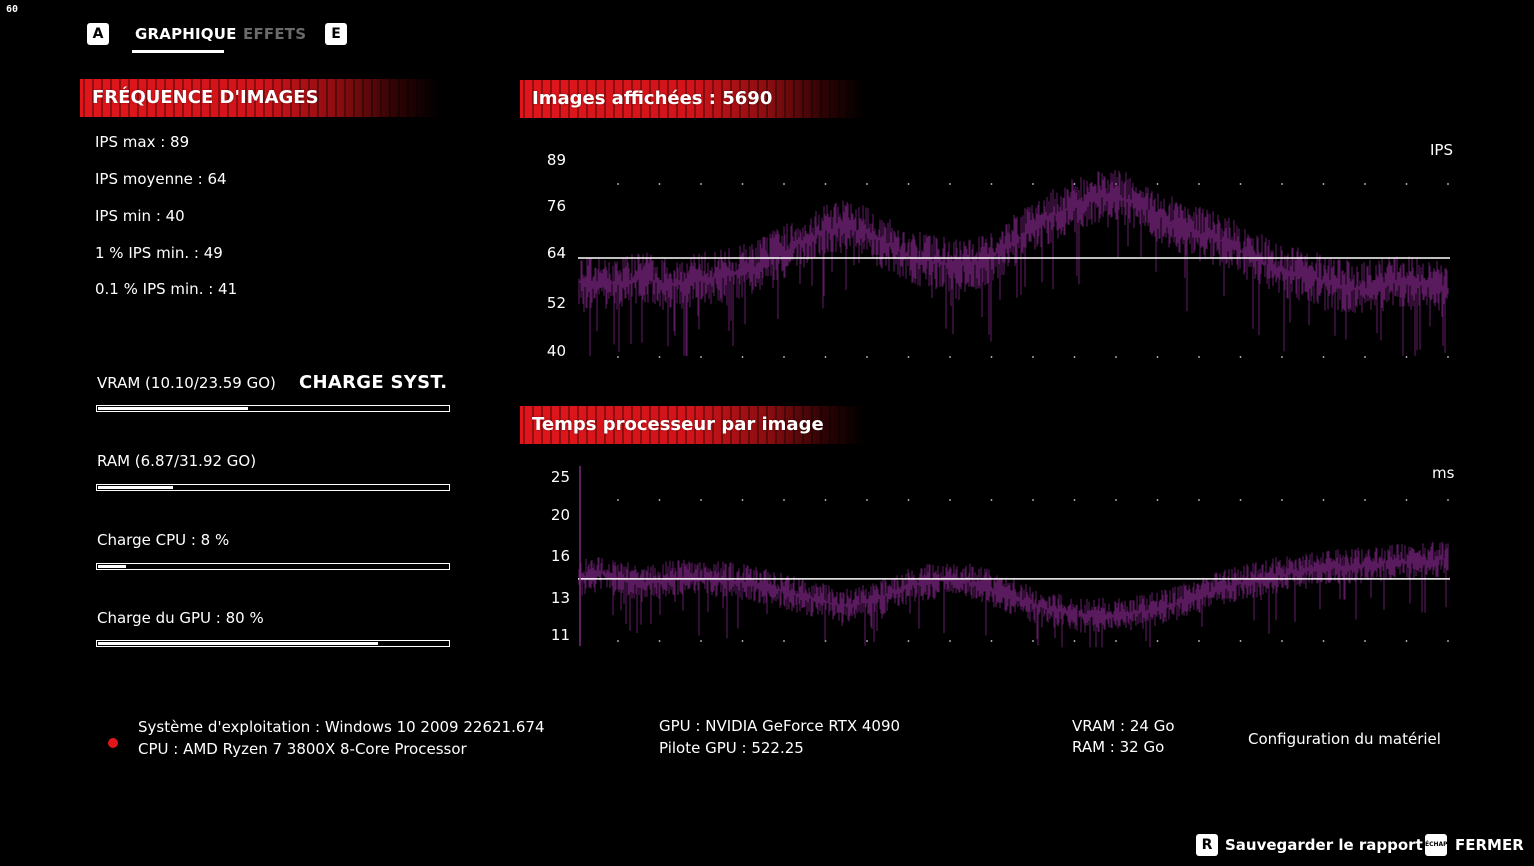  Describe the element at coordinates (731, 748) in the screenshot. I see `driver-info: Pilote GPU : 522.25` at that location.